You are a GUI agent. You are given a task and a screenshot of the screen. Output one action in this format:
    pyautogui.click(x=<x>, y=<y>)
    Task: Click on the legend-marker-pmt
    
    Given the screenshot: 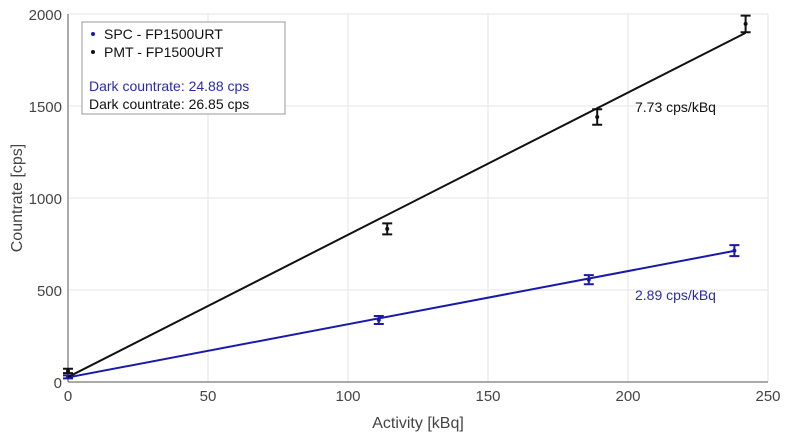 What is the action you would take?
    pyautogui.click(x=93, y=52)
    